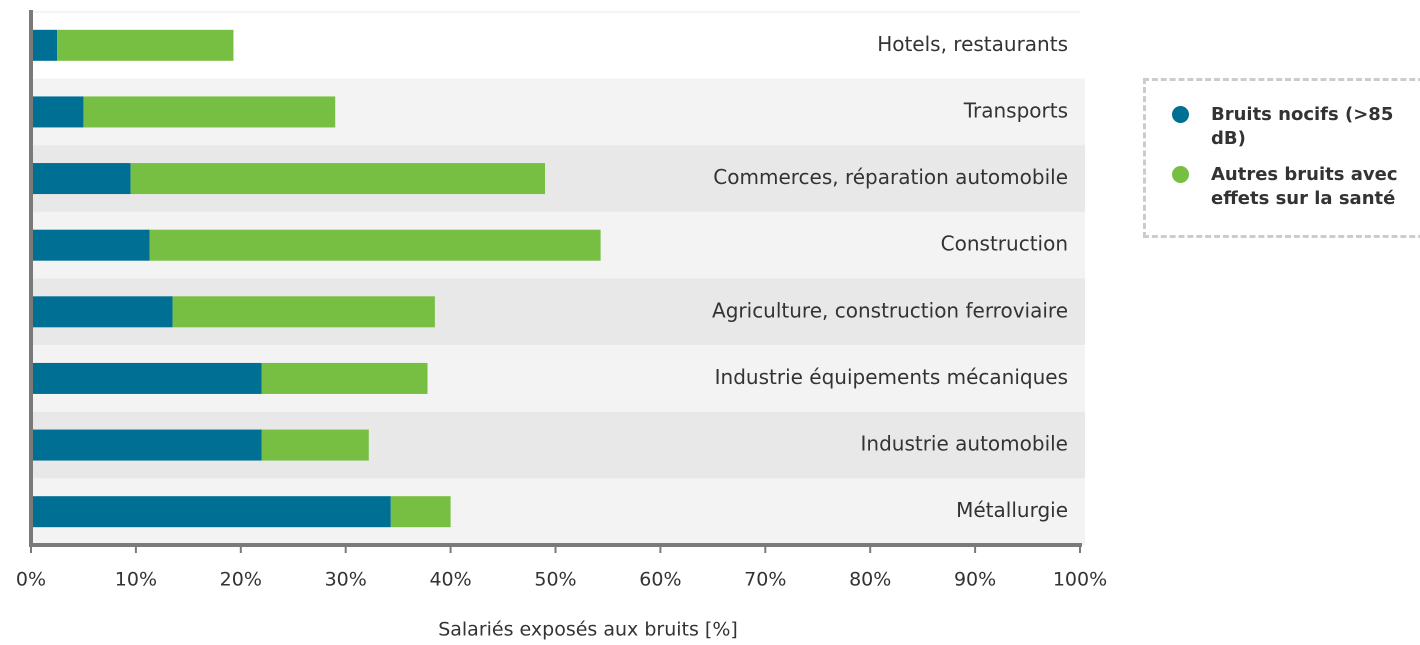  Describe the element at coordinates (136, 580) in the screenshot. I see `x-tick-label: 10%` at that location.